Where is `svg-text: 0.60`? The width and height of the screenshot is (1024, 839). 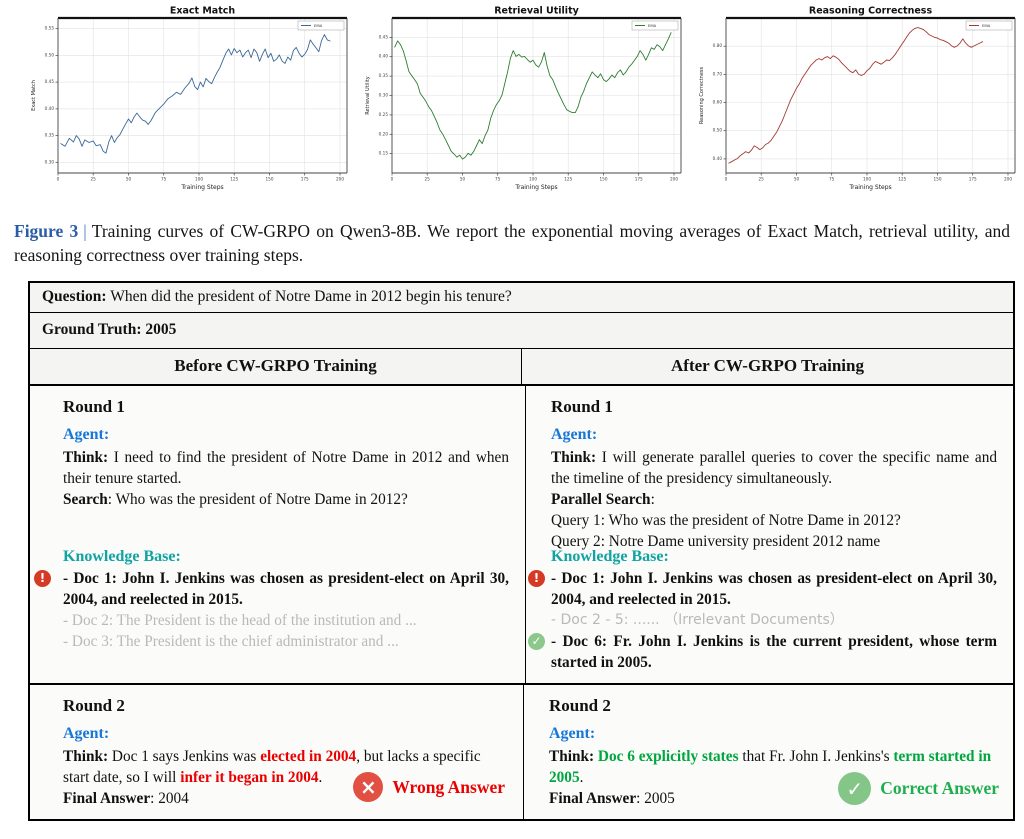
svg-text: 0.60 is located at coordinates (718, 102).